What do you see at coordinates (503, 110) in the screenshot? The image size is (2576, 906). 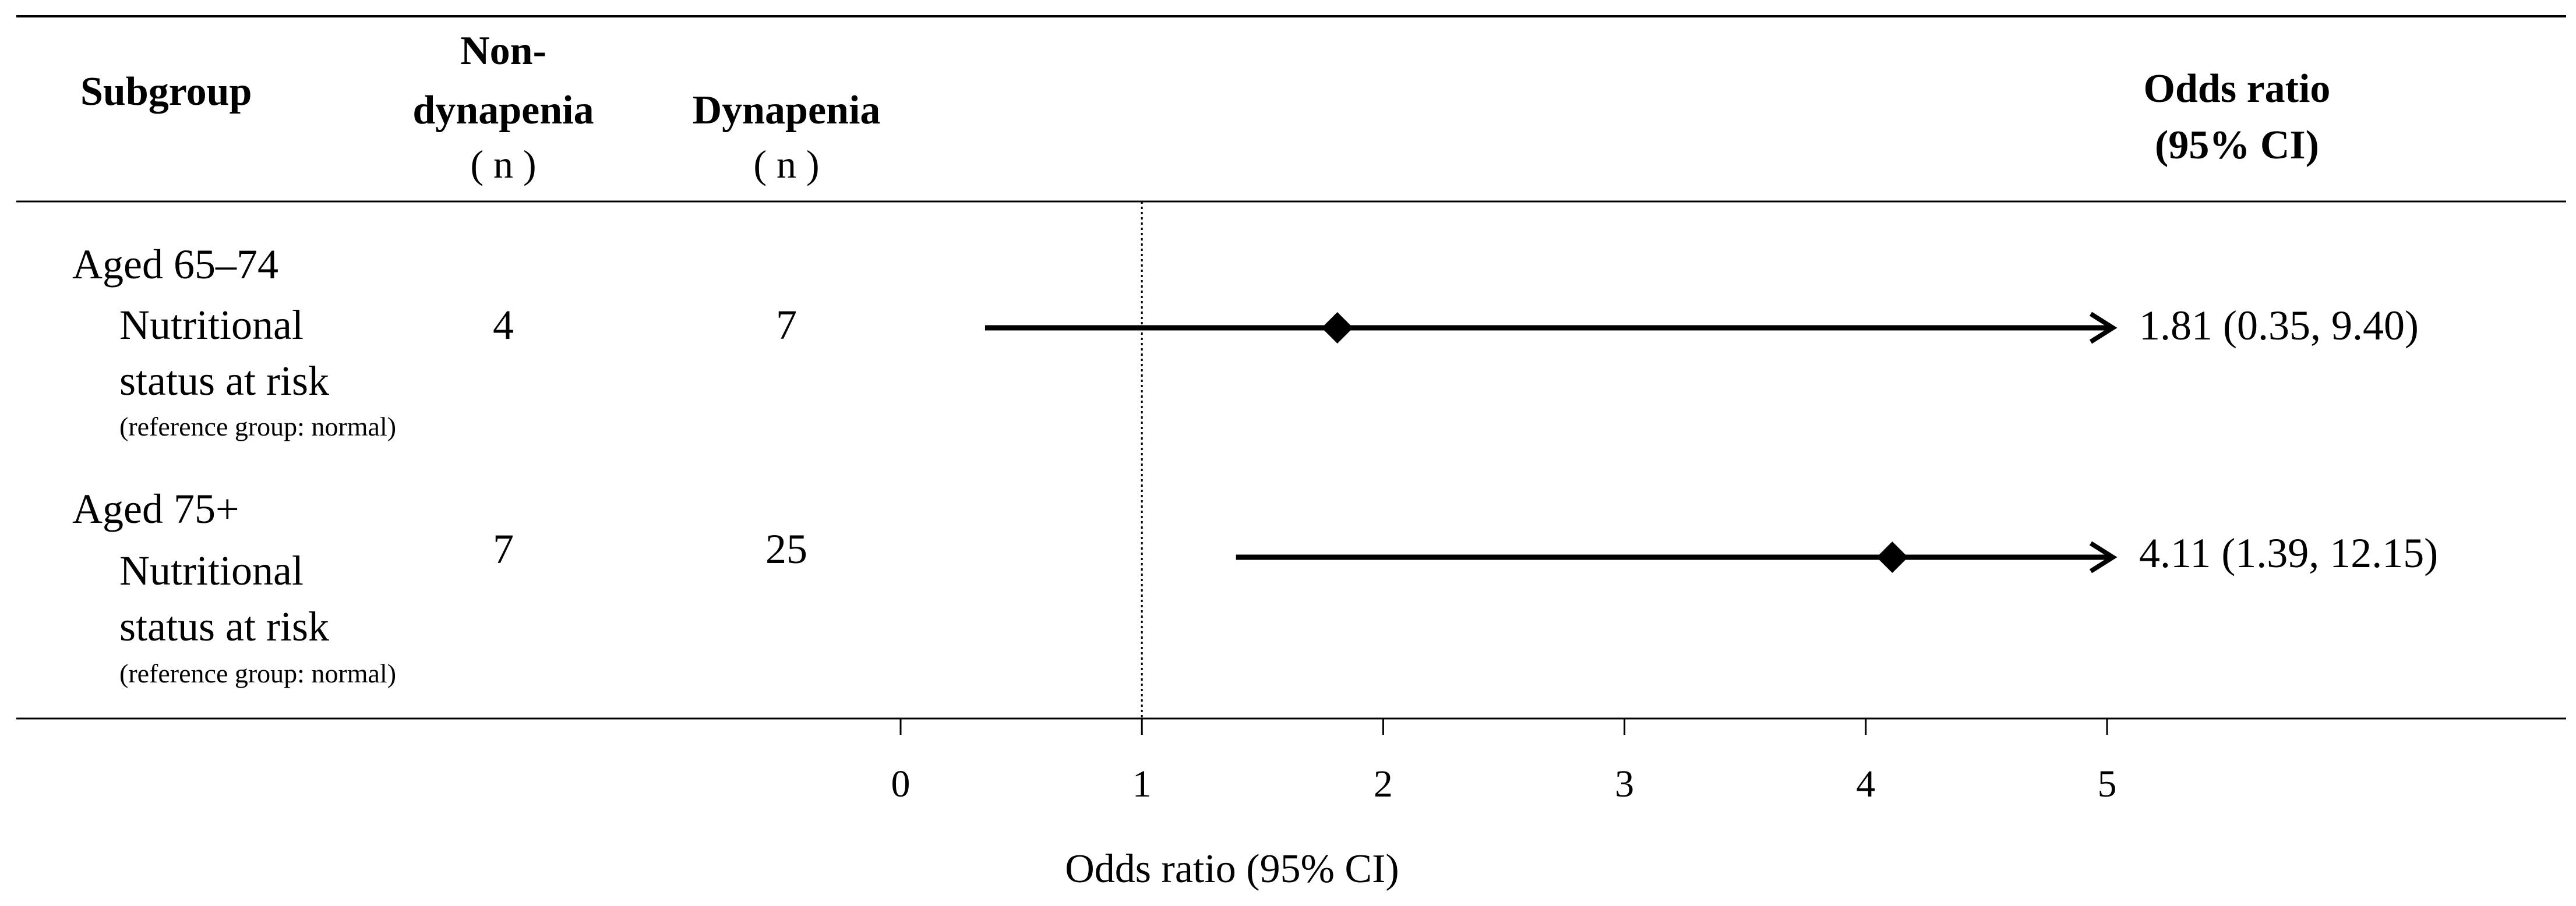 I see `header-non-dynapenia-line2: dynapenia` at bounding box center [503, 110].